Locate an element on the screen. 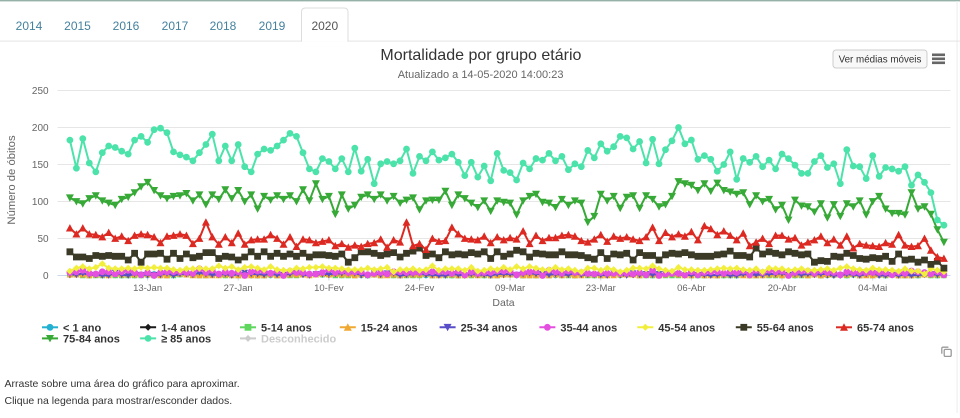 Image resolution: width=960 pixels, height=418 pixels. svg-text: ≥ 85 anos is located at coordinates (186, 339).